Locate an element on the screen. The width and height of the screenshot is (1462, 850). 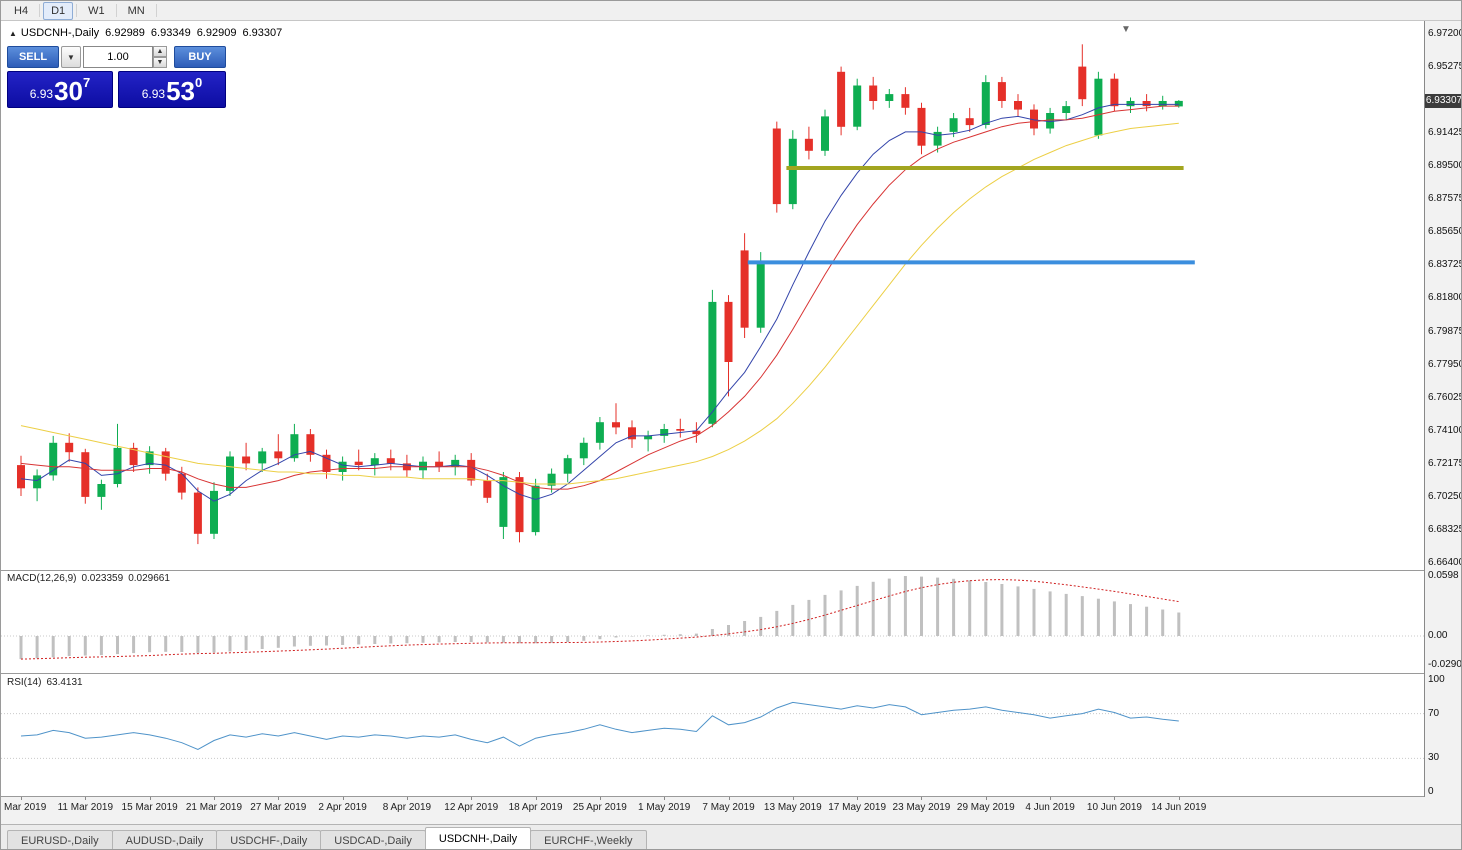
chart-tab-eurchf-weekly: EURCHF-,Weekly is located at coordinates (588, 839).